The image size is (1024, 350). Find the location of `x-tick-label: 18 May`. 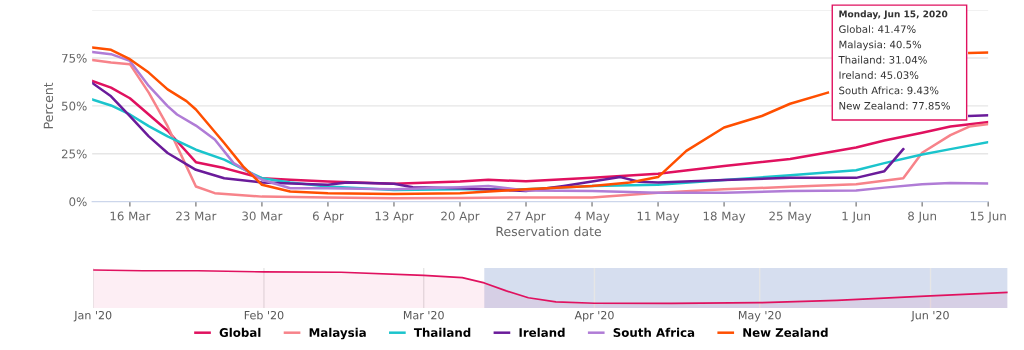

x-tick-label: 18 May is located at coordinates (724, 217).